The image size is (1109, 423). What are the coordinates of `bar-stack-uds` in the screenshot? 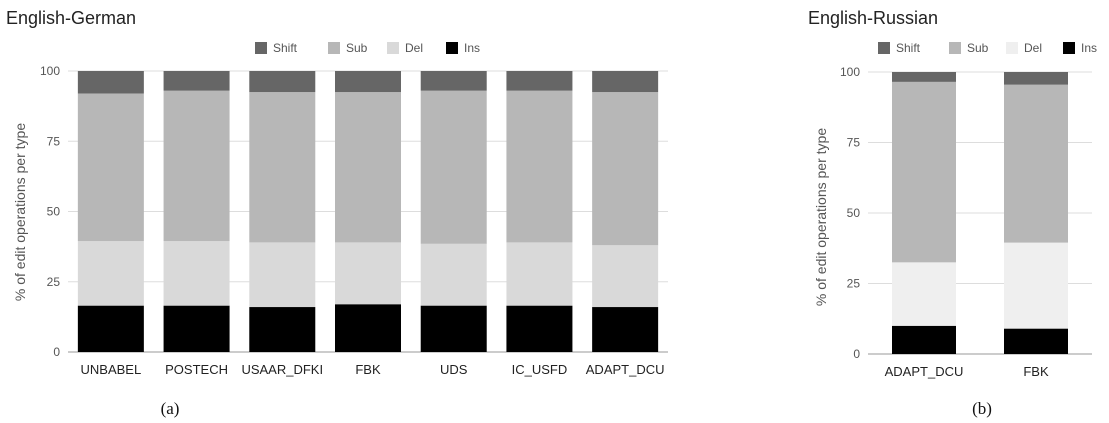 It's located at (453, 211).